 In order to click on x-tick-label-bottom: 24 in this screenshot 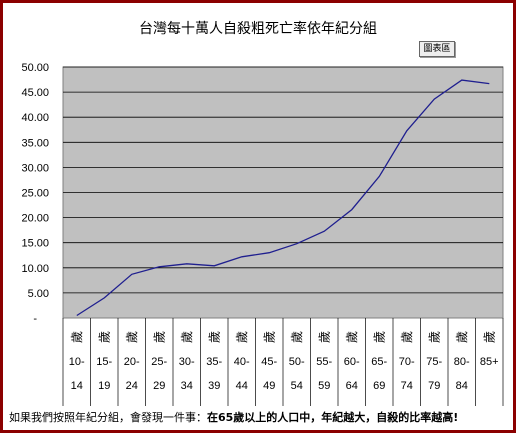, I will do `click(132, 386)`.